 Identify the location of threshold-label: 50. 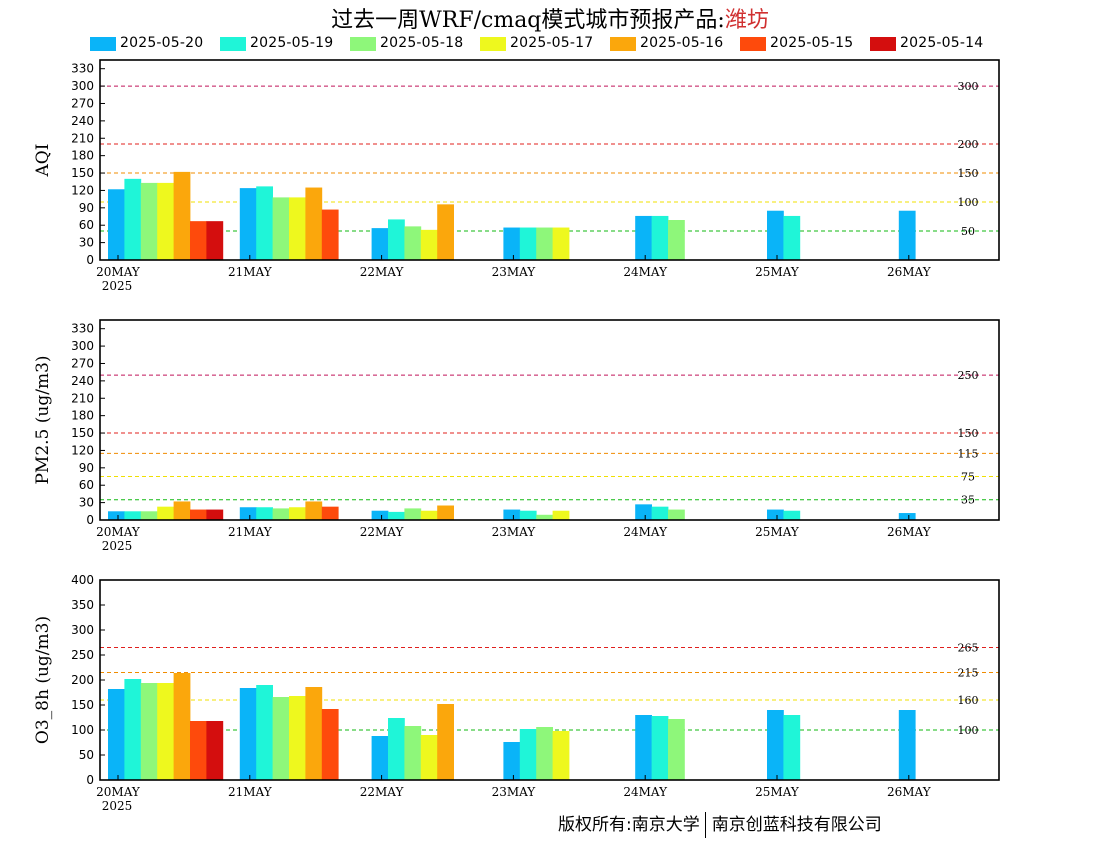
(968, 231).